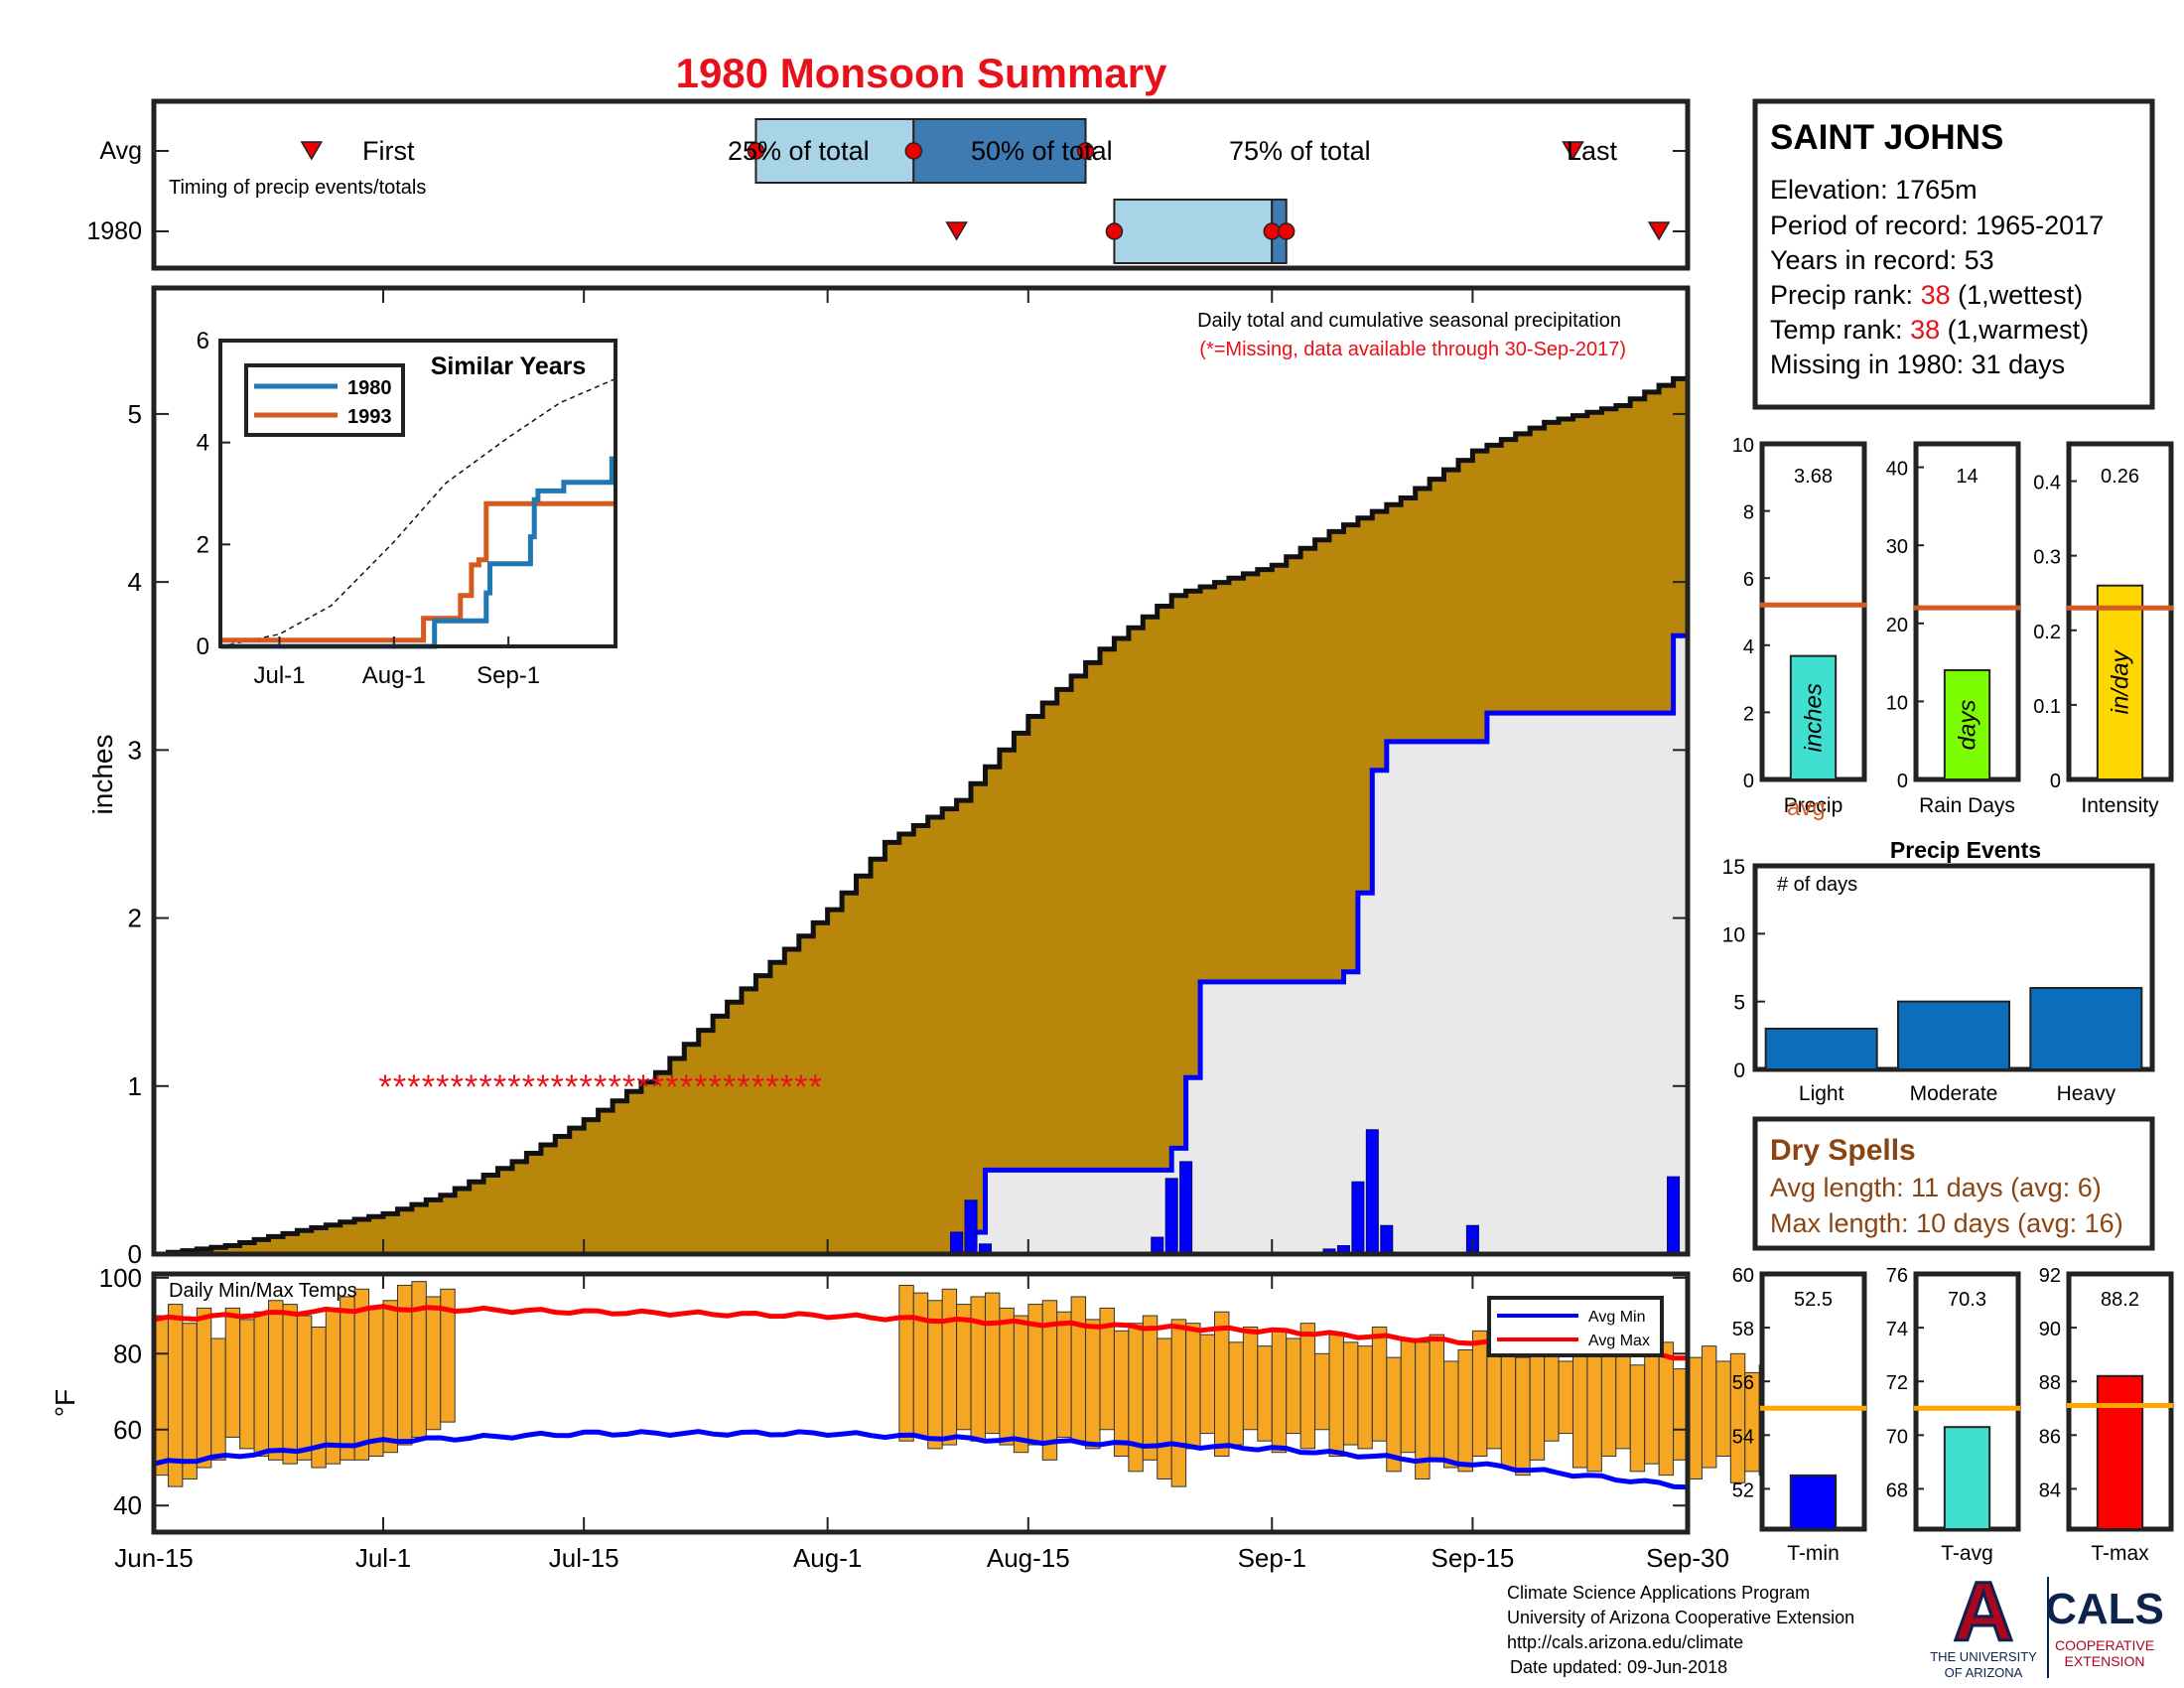 Image resolution: width=2184 pixels, height=1688 pixels. I want to click on intensity-ytick-label: 0.1, so click(2047, 707).